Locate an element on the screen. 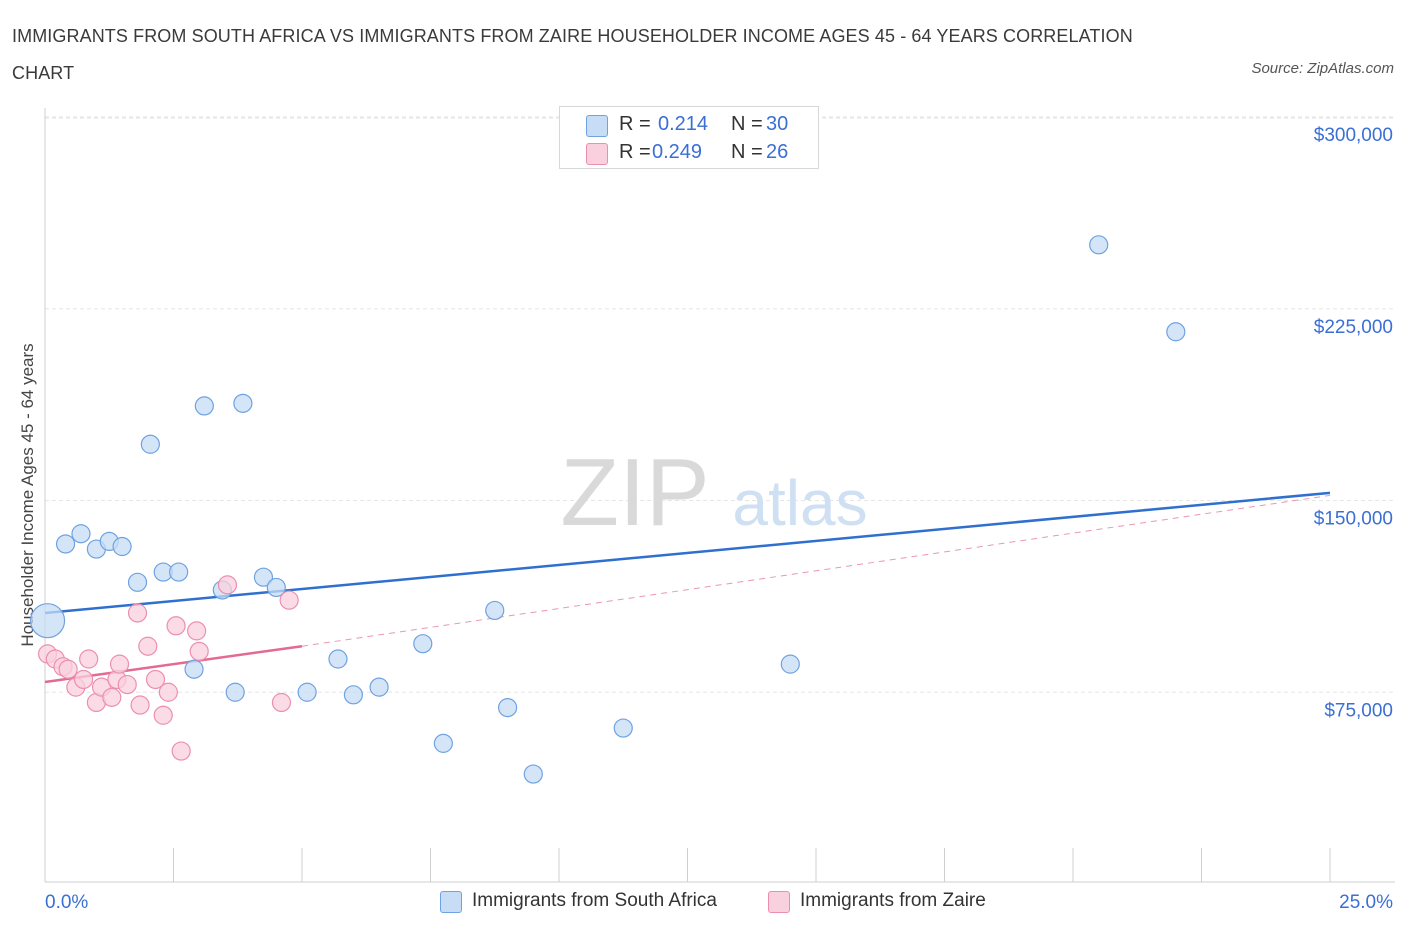  series-label-zaire: Immigrants from Zaire is located at coordinates (893, 900).